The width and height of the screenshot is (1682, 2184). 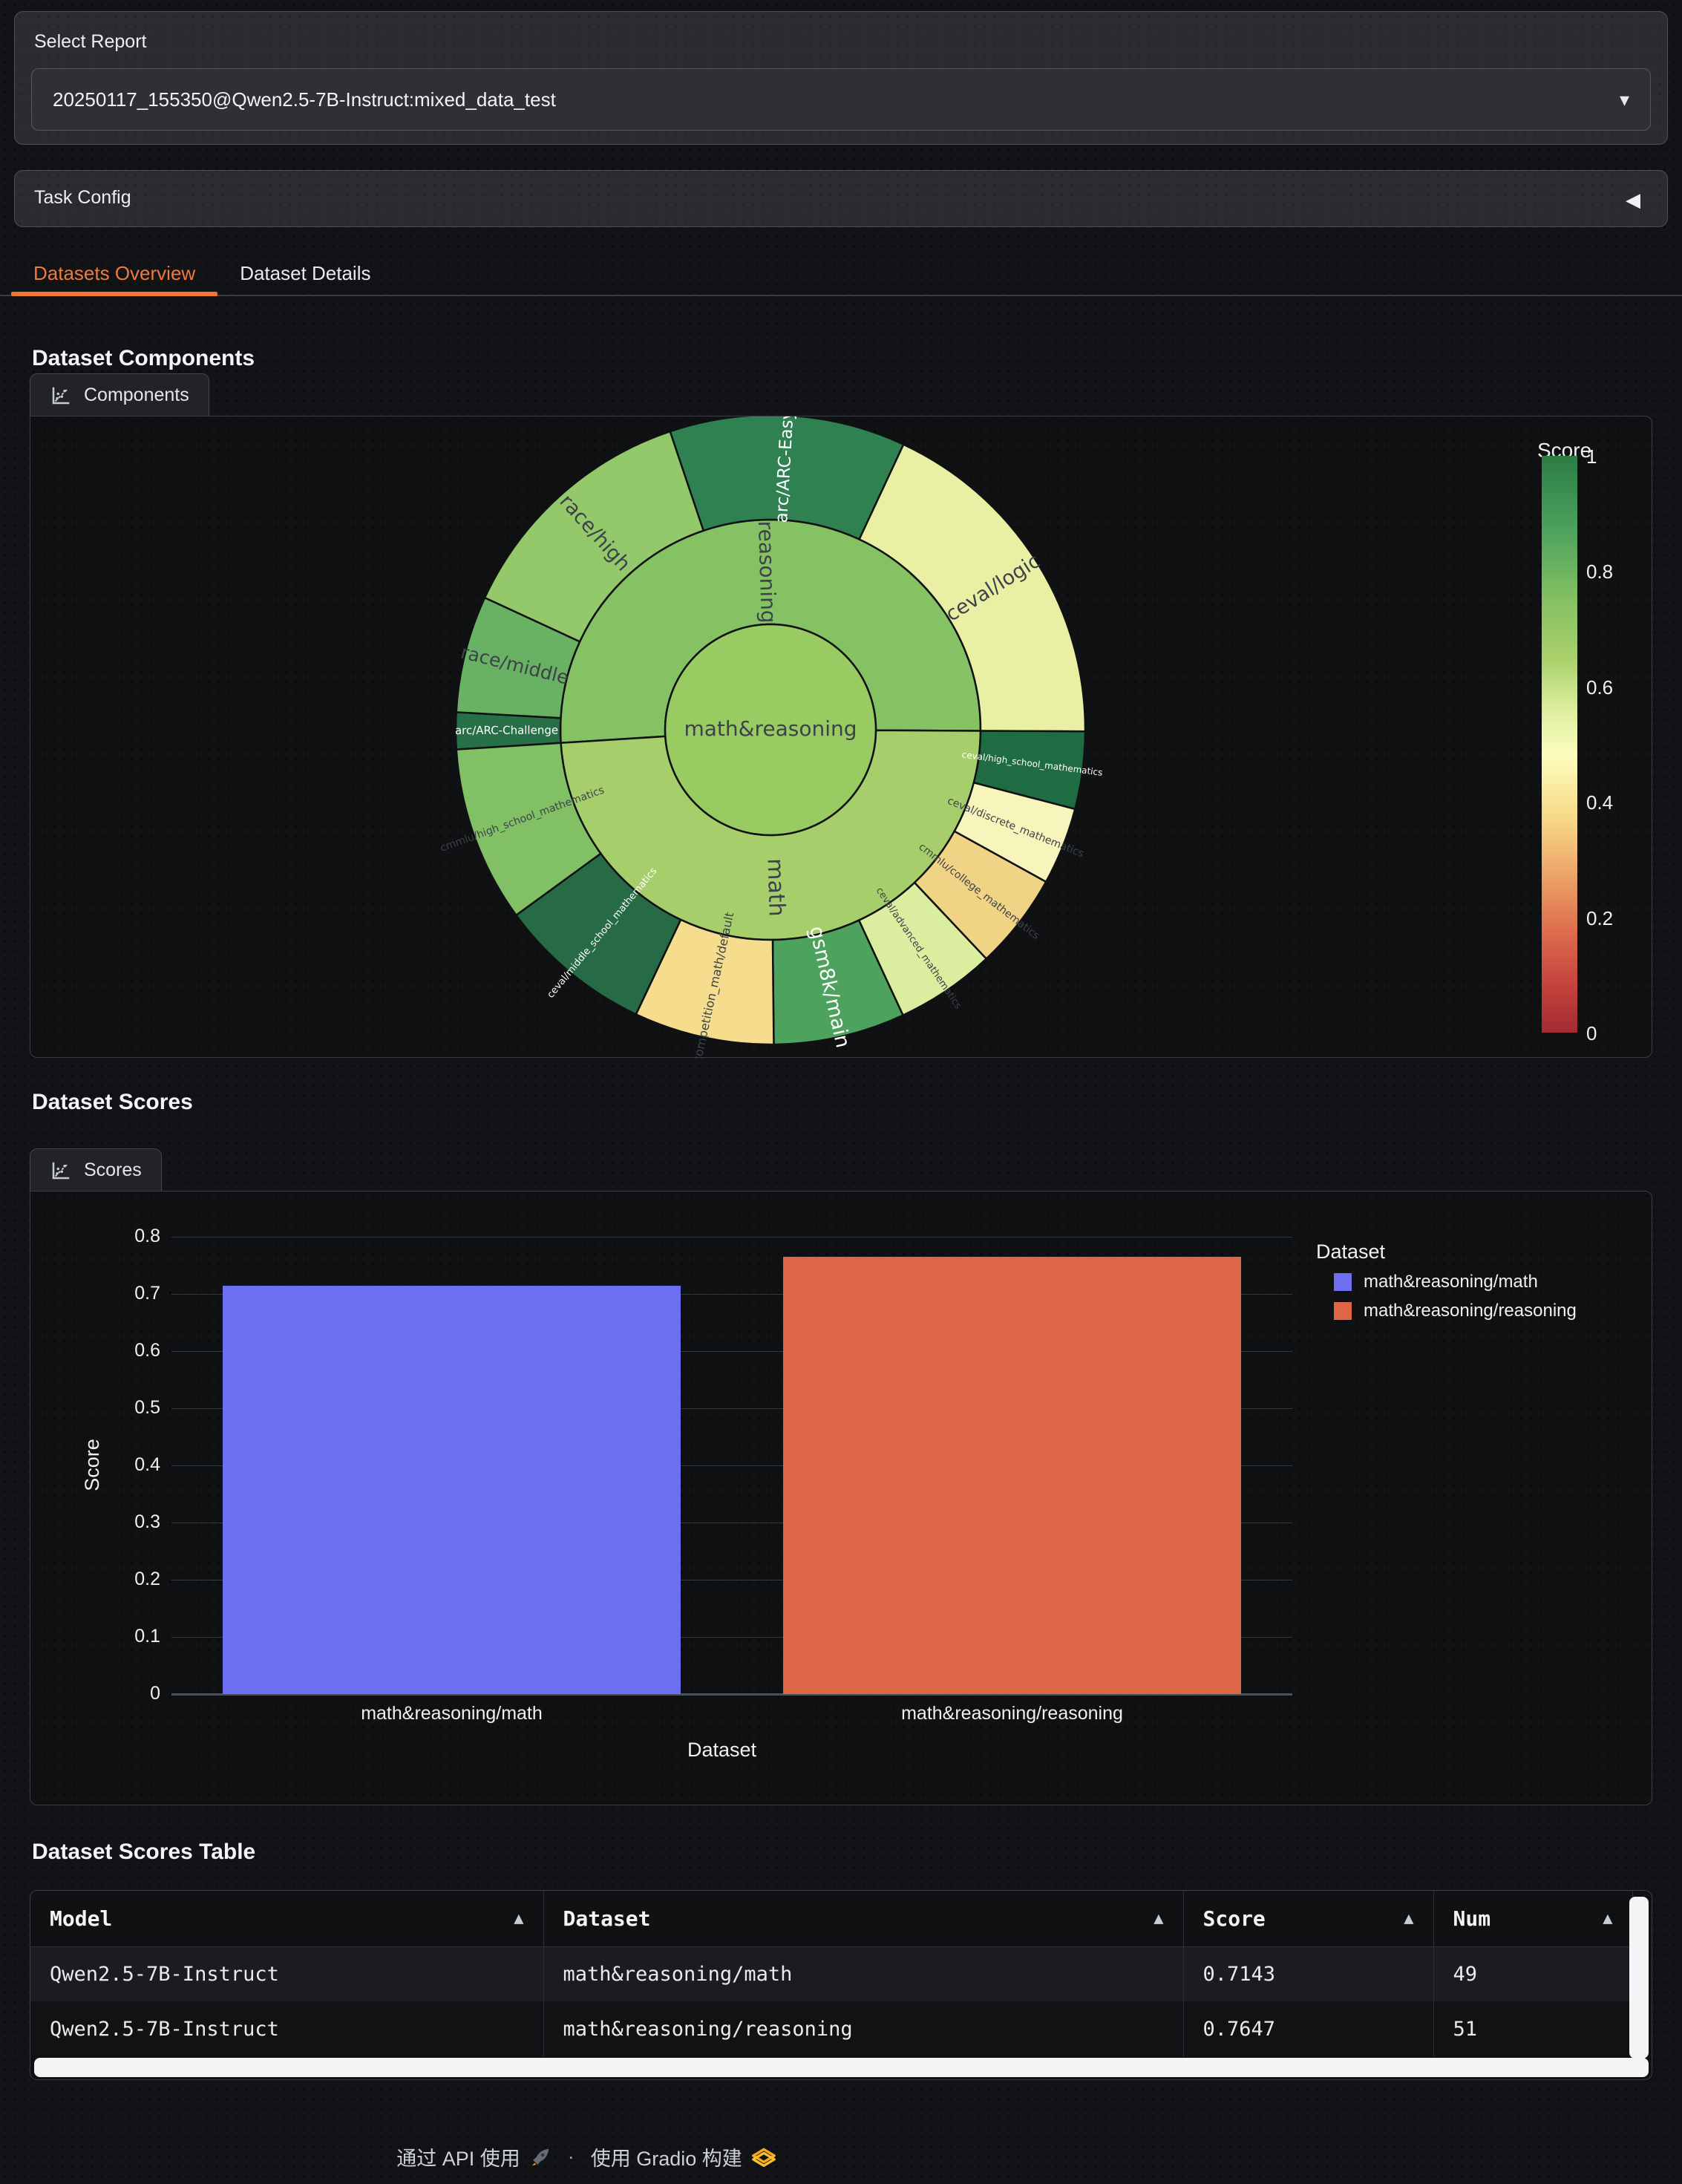 I want to click on task-config-label: Task Config, so click(x=82, y=197).